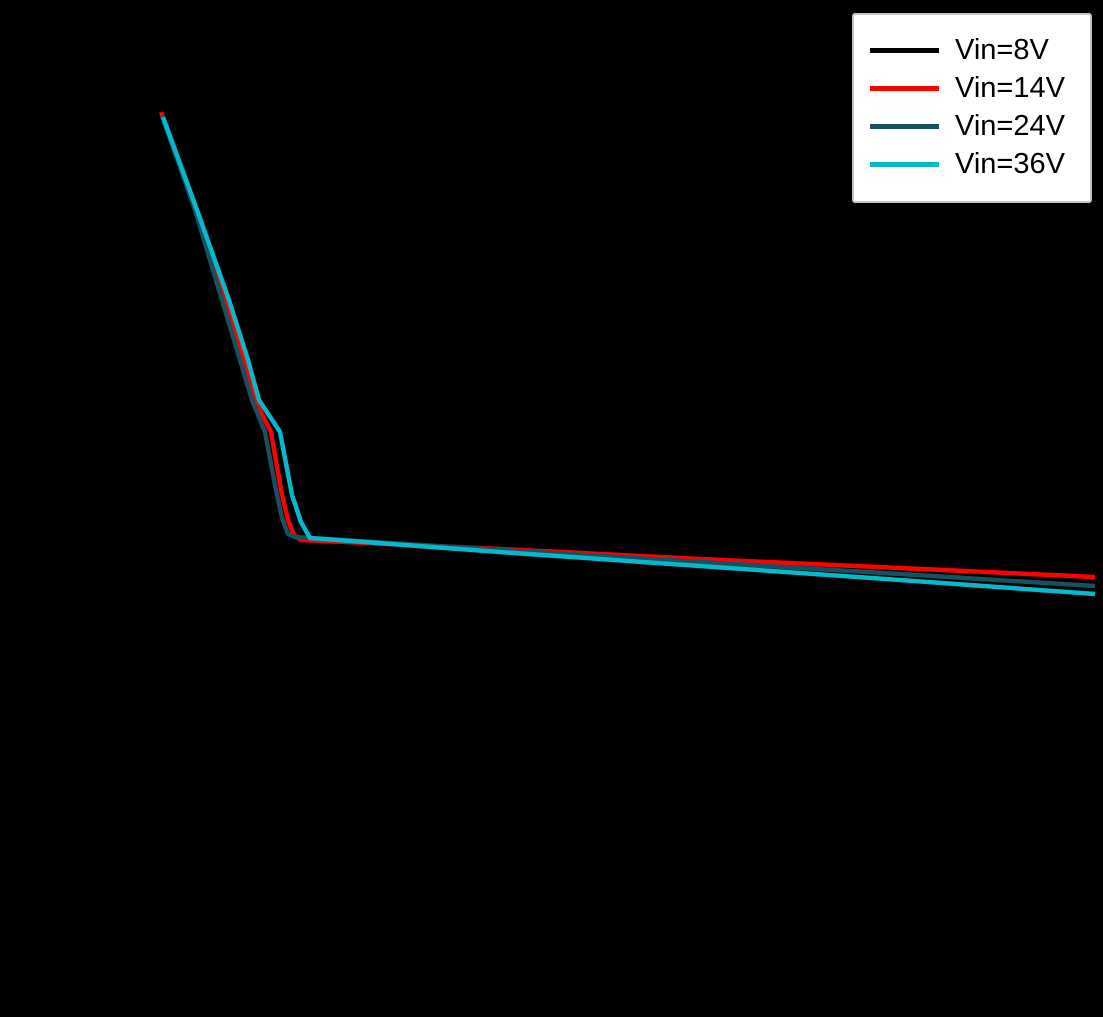  What do you see at coordinates (1002, 49) in the screenshot?
I see `legend-label: Vin=8V` at bounding box center [1002, 49].